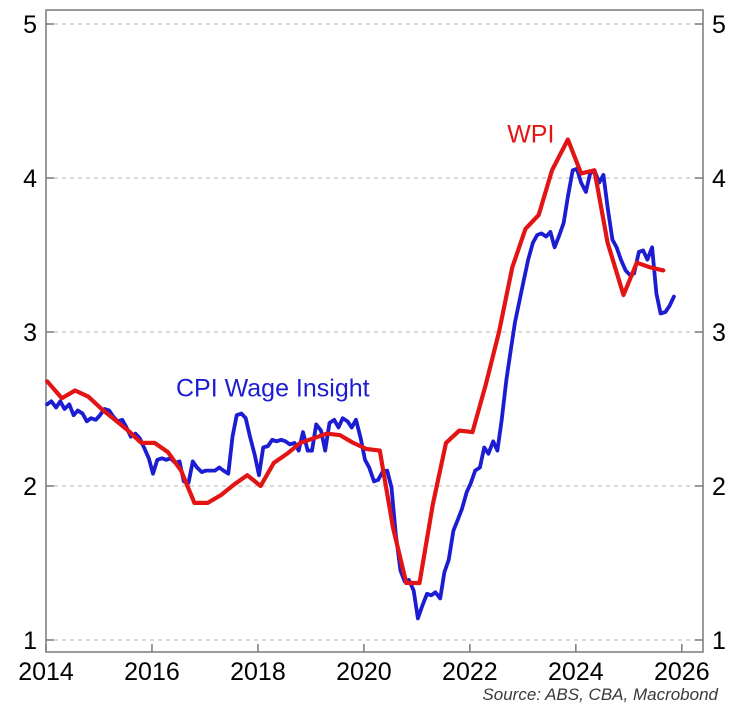 The height and width of the screenshot is (718, 739). Describe the element at coordinates (682, 672) in the screenshot. I see `x-axis-label-2026: 2026` at that location.